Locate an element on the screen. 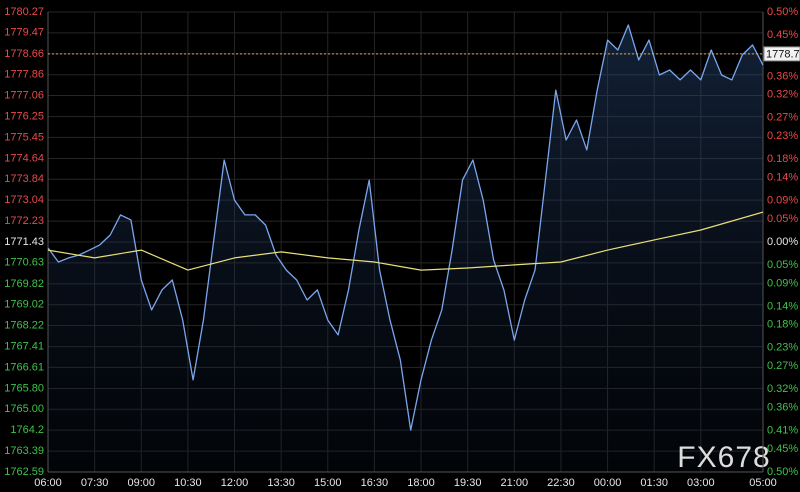 This screenshot has height=492, width=800. y-tick-label: 1768.22 is located at coordinates (24, 325).